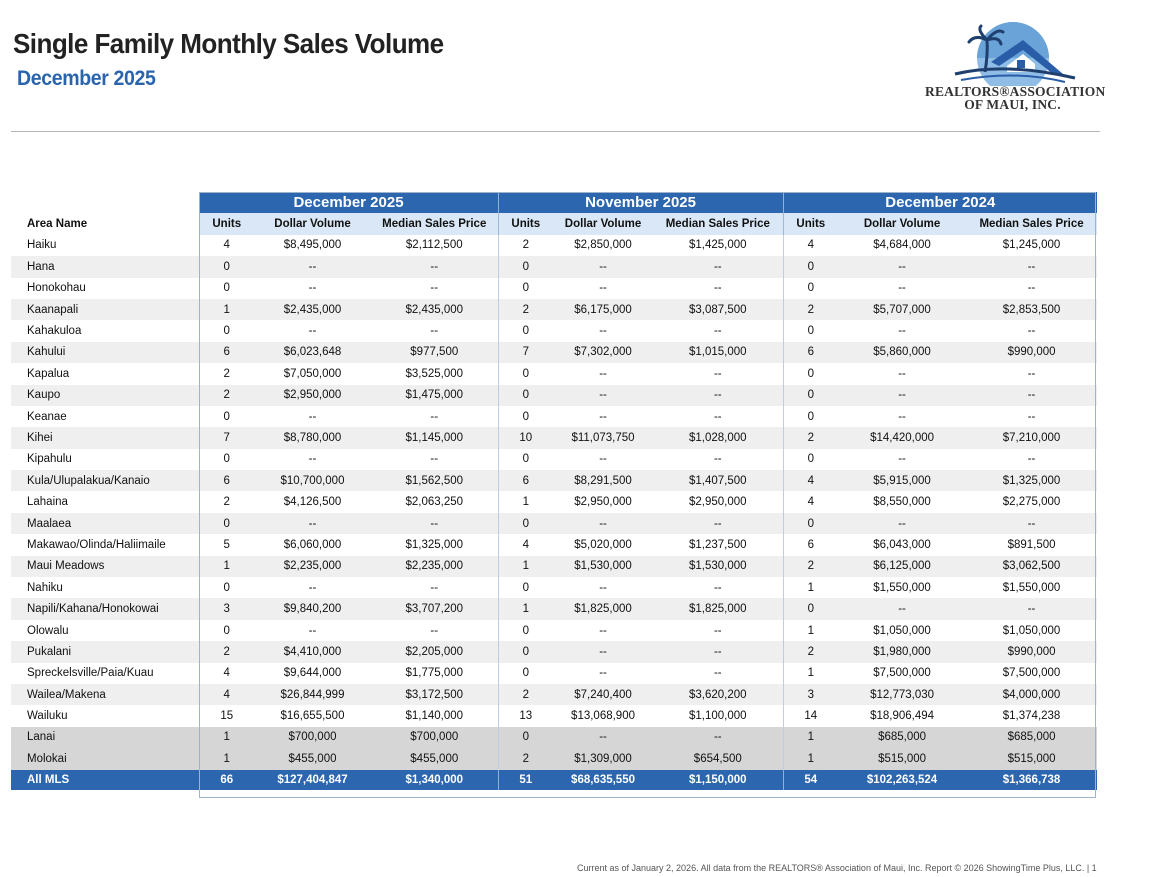  What do you see at coordinates (226, 481) in the screenshot?
I see `units-cell: 6` at bounding box center [226, 481].